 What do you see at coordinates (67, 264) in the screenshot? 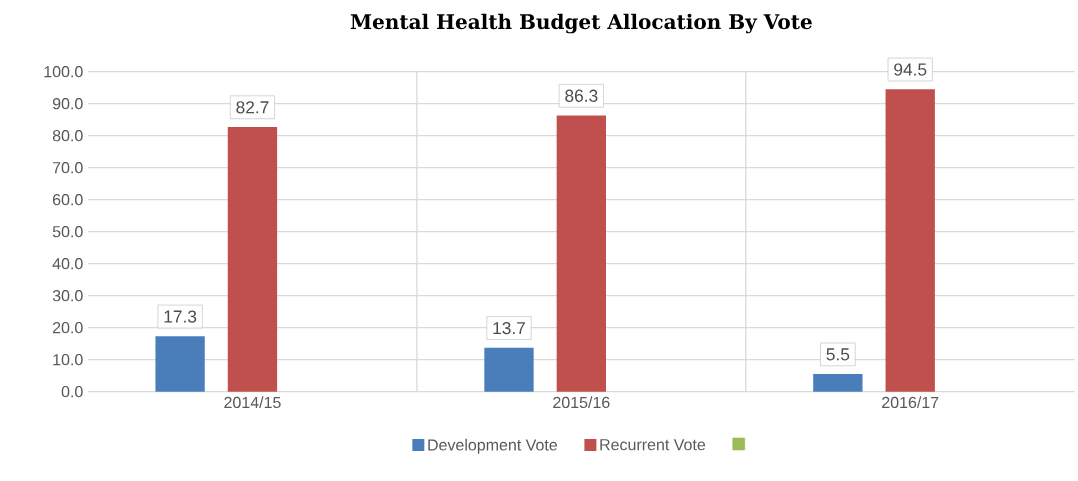
I see `y-tick-label: 40.0` at bounding box center [67, 264].